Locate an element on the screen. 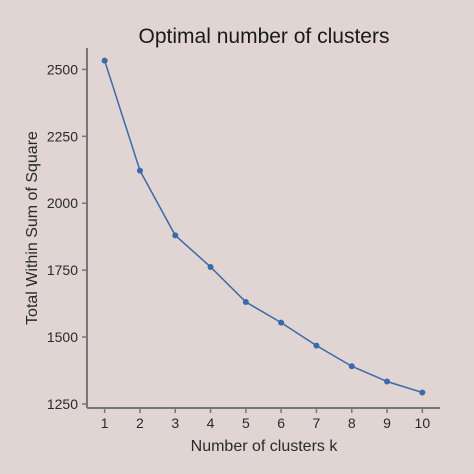 The width and height of the screenshot is (474, 474). x-tick-label: 3 is located at coordinates (175, 423).